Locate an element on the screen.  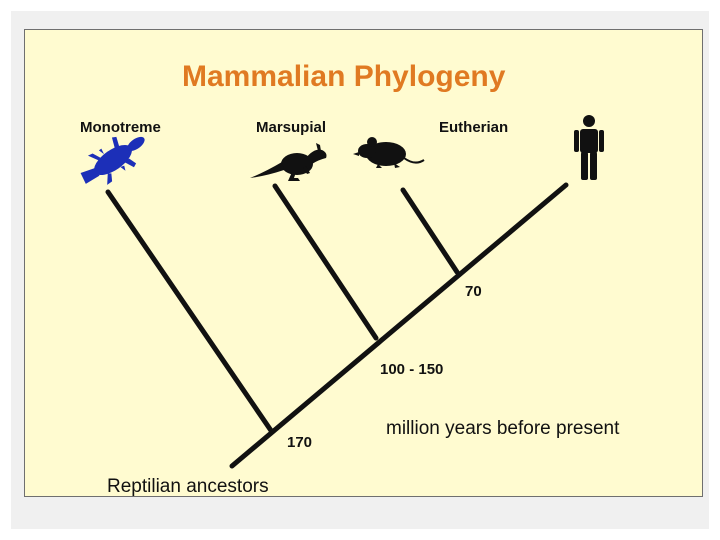
mouse-icon is located at coordinates (389, 152).